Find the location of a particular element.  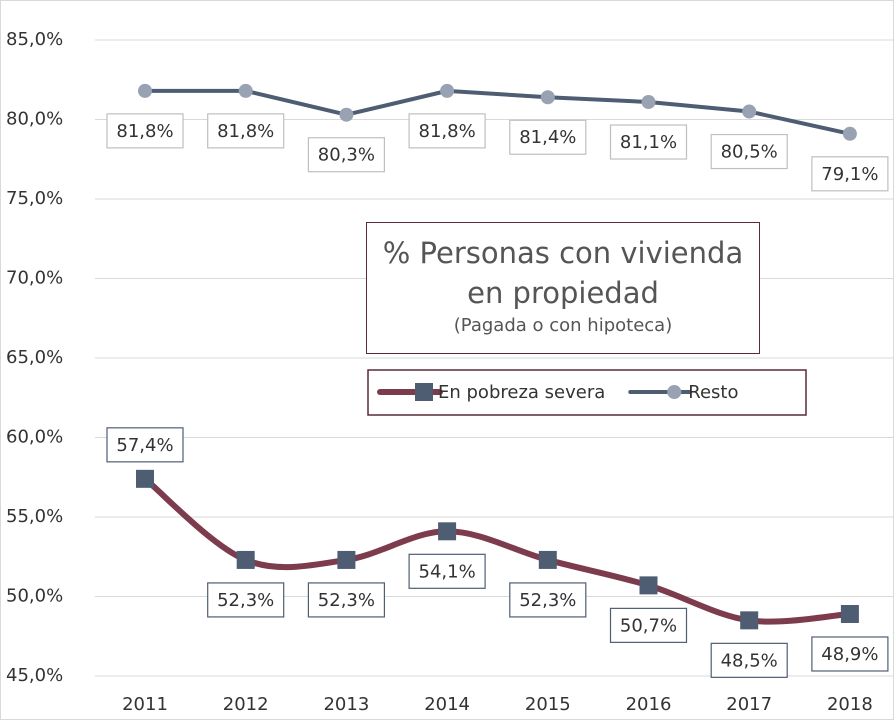

x-tick-label: 2014 is located at coordinates (447, 704).